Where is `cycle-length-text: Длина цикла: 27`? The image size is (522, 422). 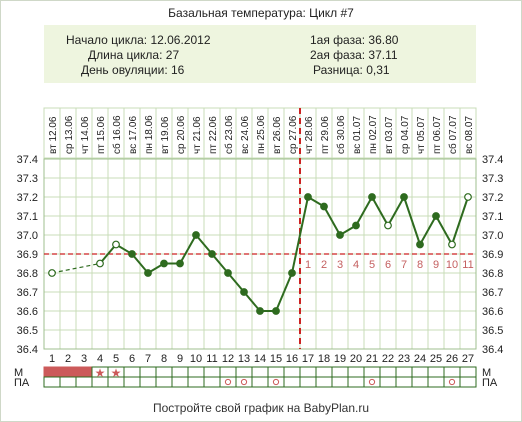 cycle-length-text: Длина цикла: 27 is located at coordinates (134, 55).